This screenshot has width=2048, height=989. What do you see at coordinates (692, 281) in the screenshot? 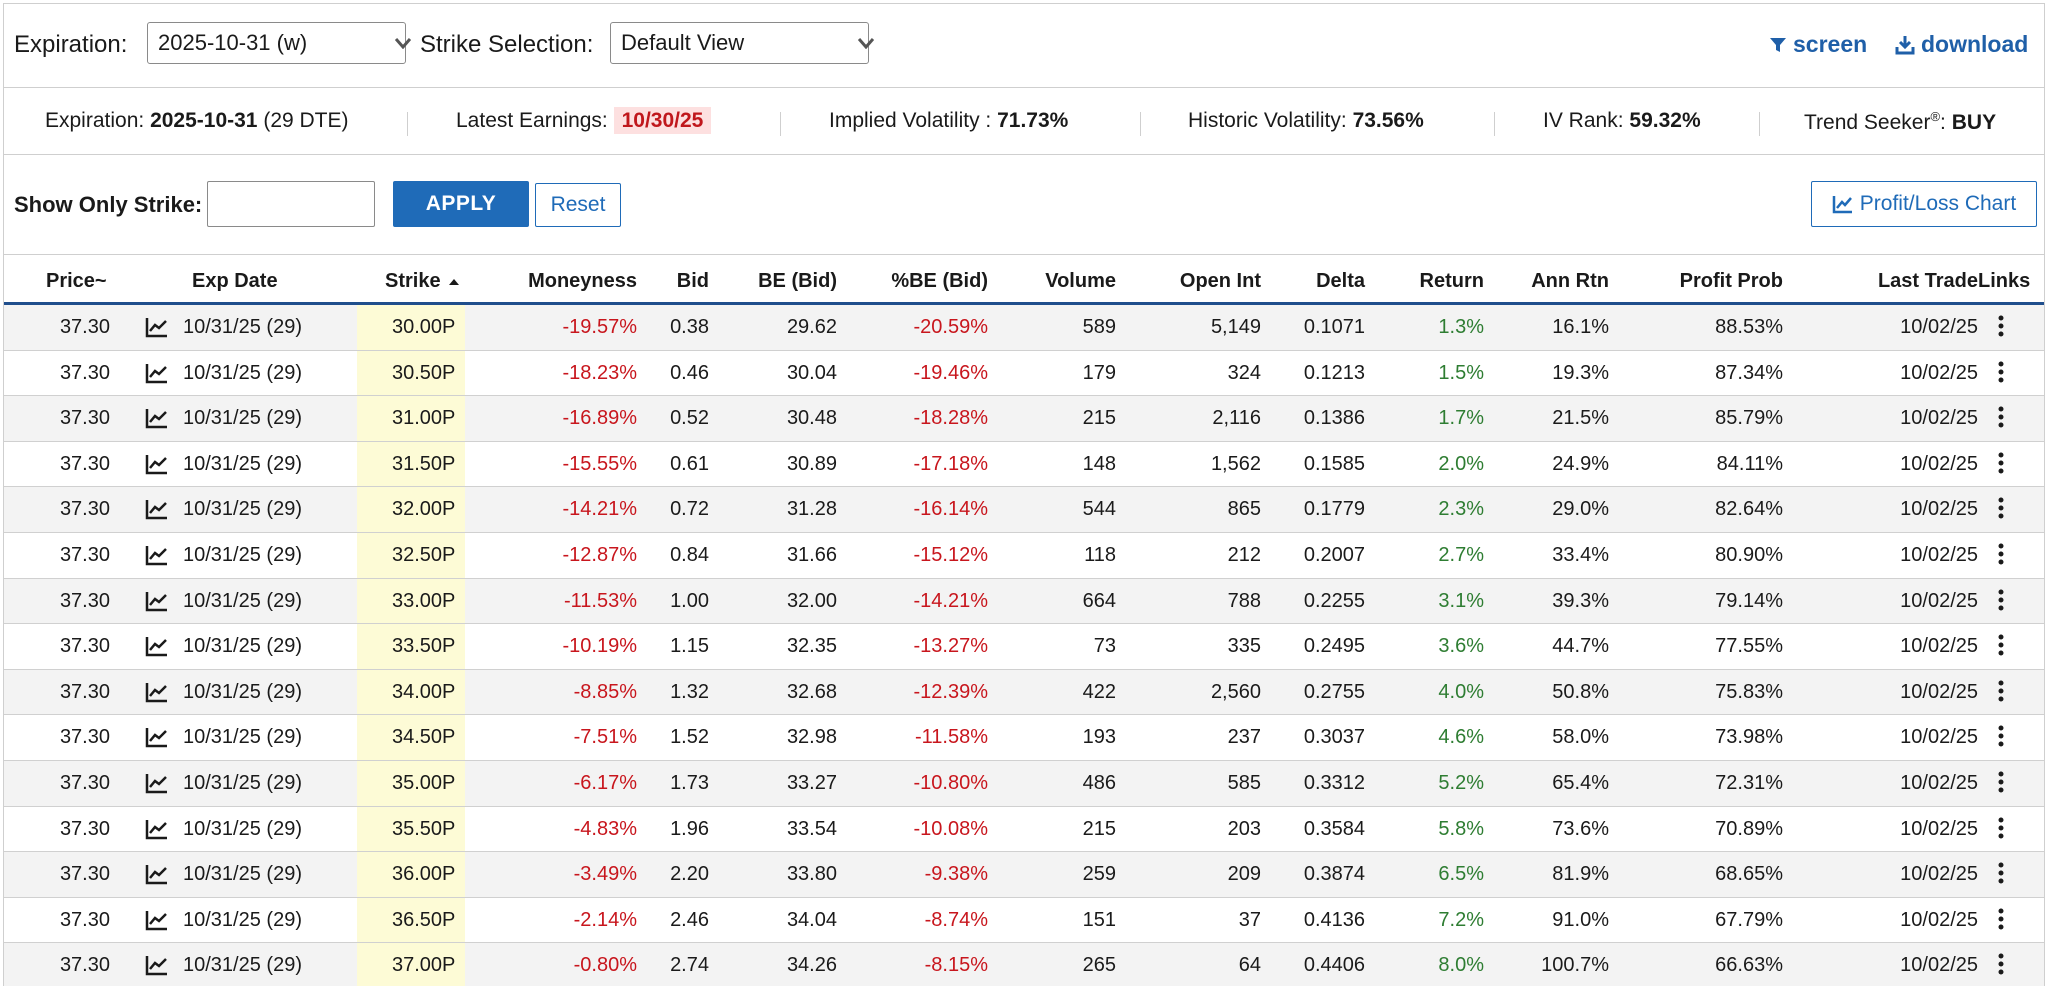
I see `col-bid: Bid` at bounding box center [692, 281].